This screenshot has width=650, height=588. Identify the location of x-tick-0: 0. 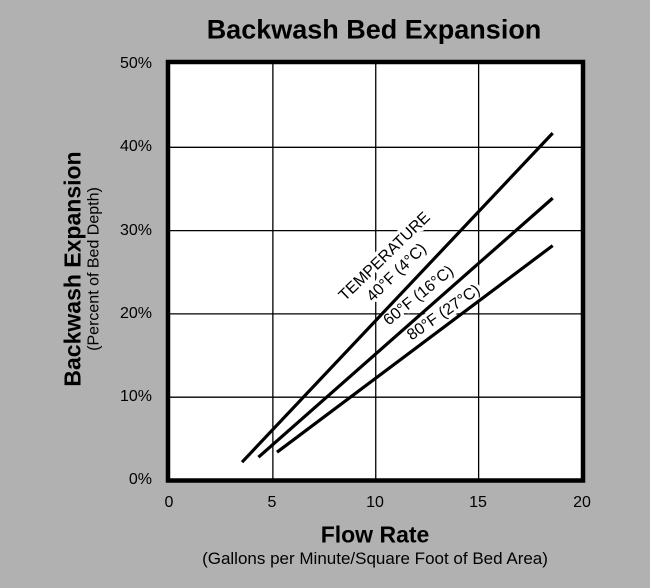
(169, 502).